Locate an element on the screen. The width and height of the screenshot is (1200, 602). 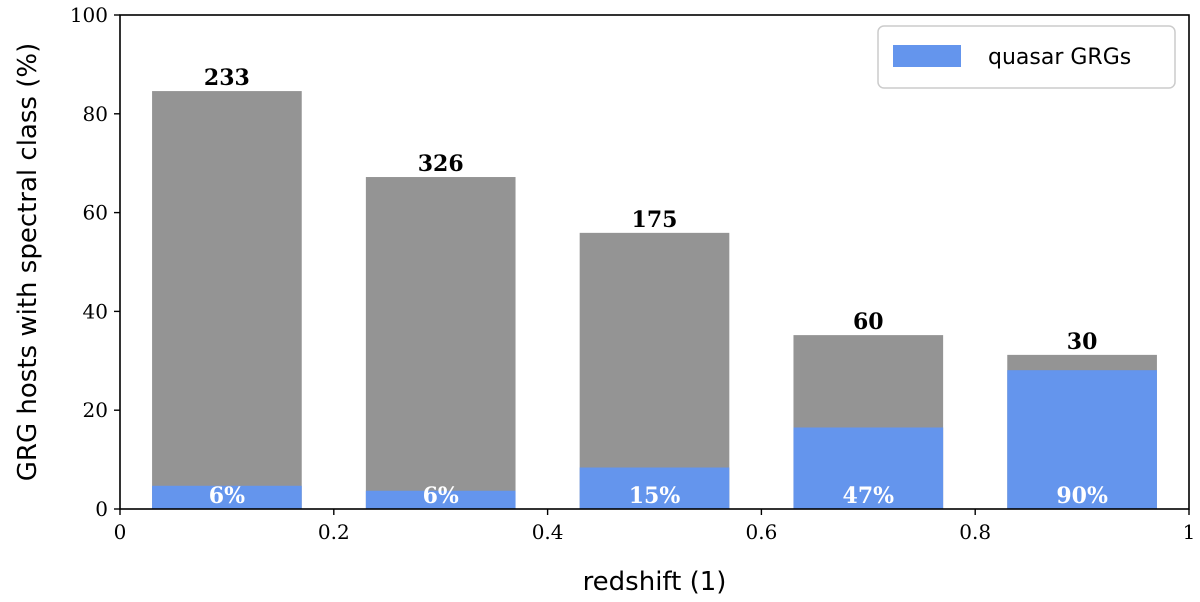
legend: quasar GRGs is located at coordinates (1026, 57).